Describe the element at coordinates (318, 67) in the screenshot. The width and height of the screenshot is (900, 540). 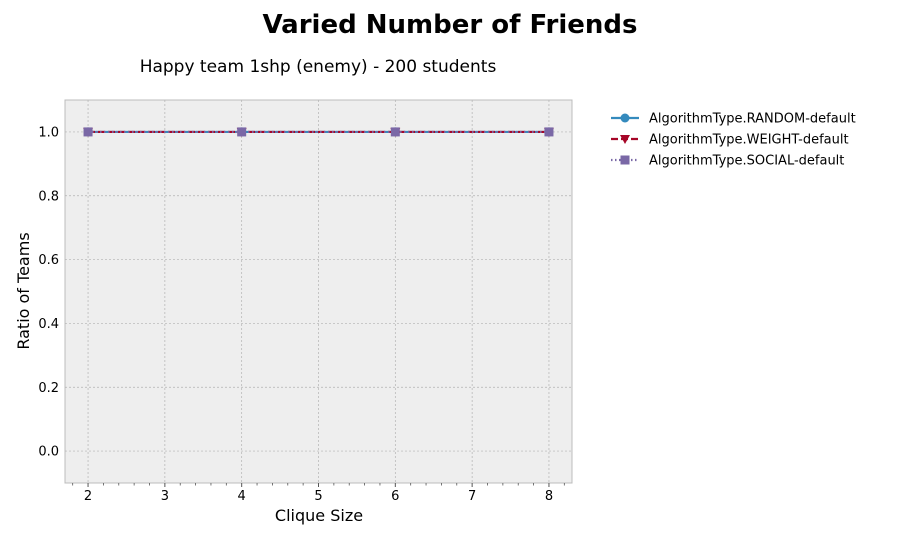
I see `chart-subtitle: Happy team 1shp (enemy) - 200 students` at that location.